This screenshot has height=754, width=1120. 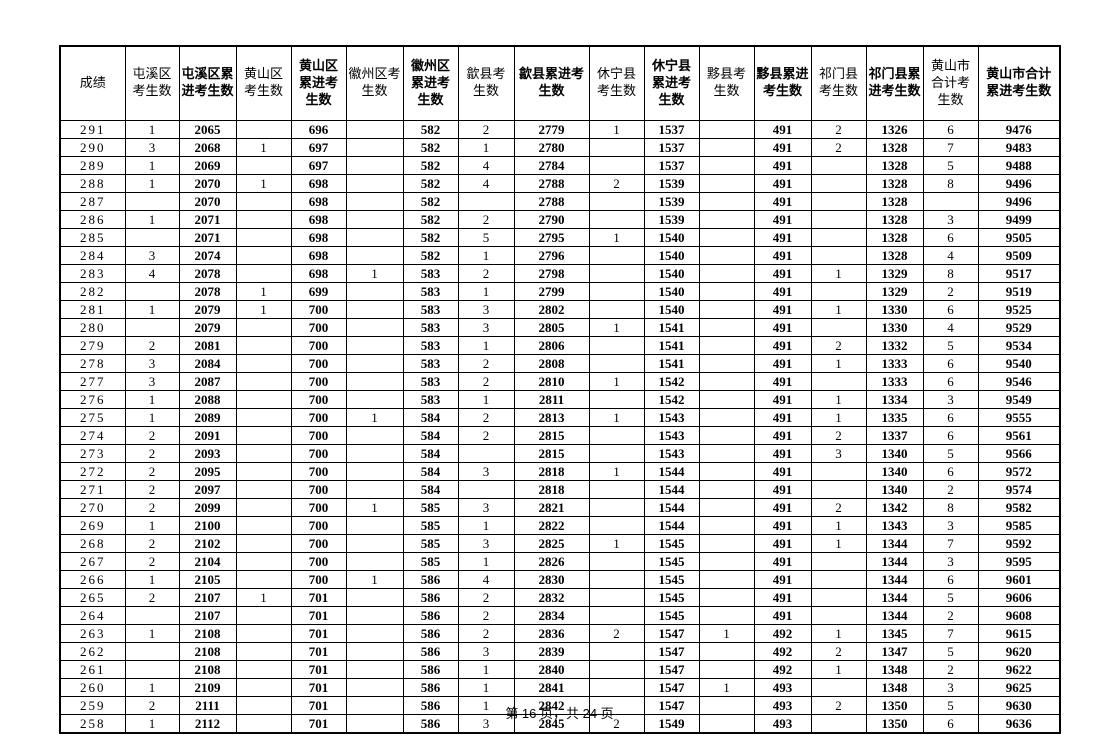 What do you see at coordinates (92, 237) in the screenshot?
I see `score-cell: 285` at bounding box center [92, 237].